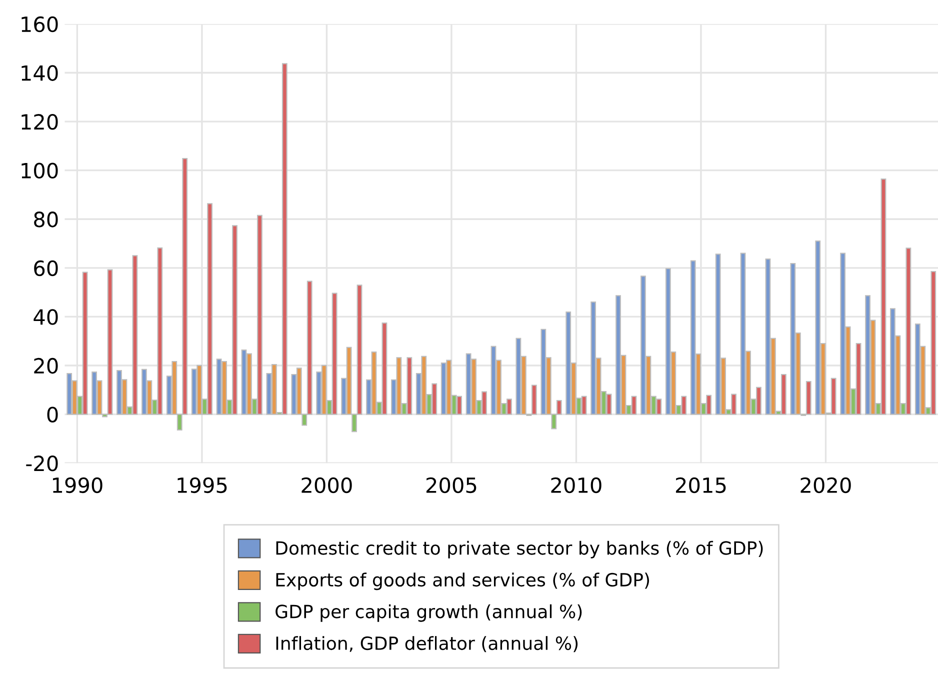 This screenshot has height=684, width=938. Describe the element at coordinates (40, 170) in the screenshot. I see `y-tick-label: 100` at that location.